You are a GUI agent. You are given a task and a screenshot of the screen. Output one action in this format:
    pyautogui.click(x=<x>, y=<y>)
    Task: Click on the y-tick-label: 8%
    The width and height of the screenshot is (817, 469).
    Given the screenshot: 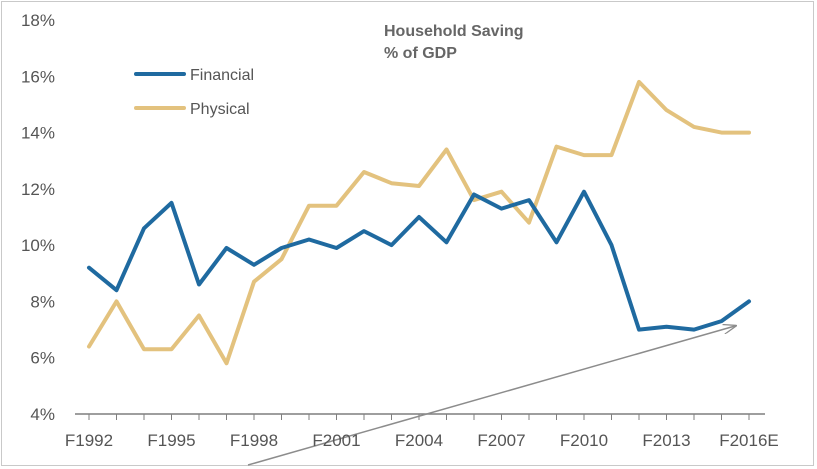 What is the action you would take?
    pyautogui.click(x=42, y=301)
    